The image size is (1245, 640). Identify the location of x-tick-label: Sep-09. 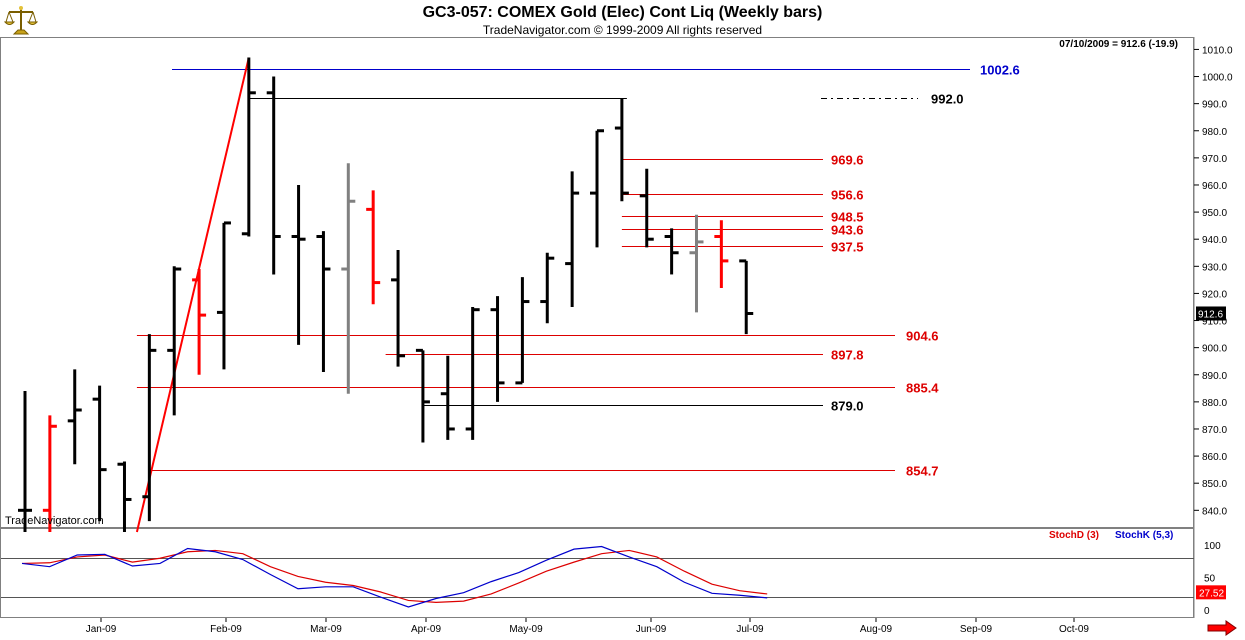
(976, 629).